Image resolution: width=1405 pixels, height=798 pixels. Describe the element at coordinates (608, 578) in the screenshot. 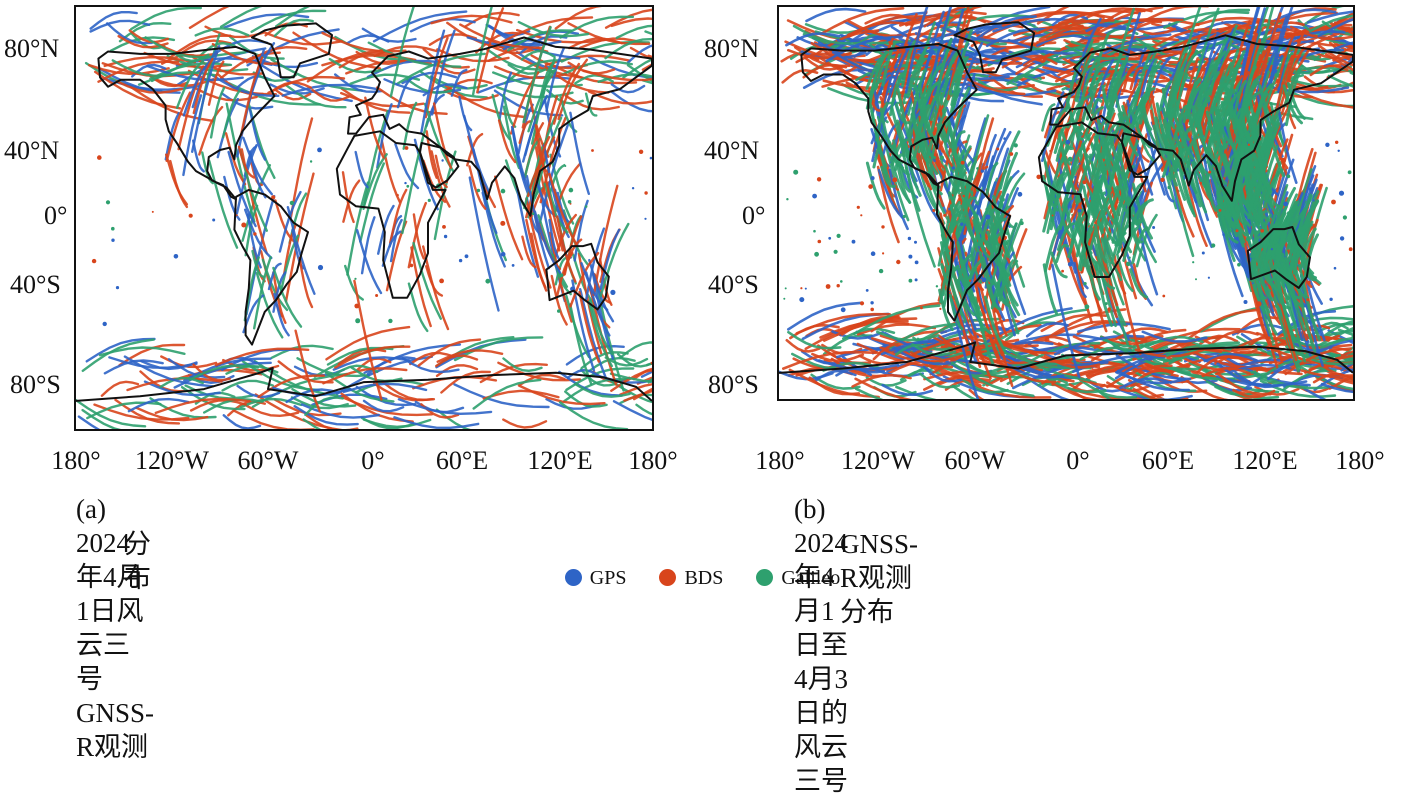

I see `legend-label-gps: GPS` at that location.